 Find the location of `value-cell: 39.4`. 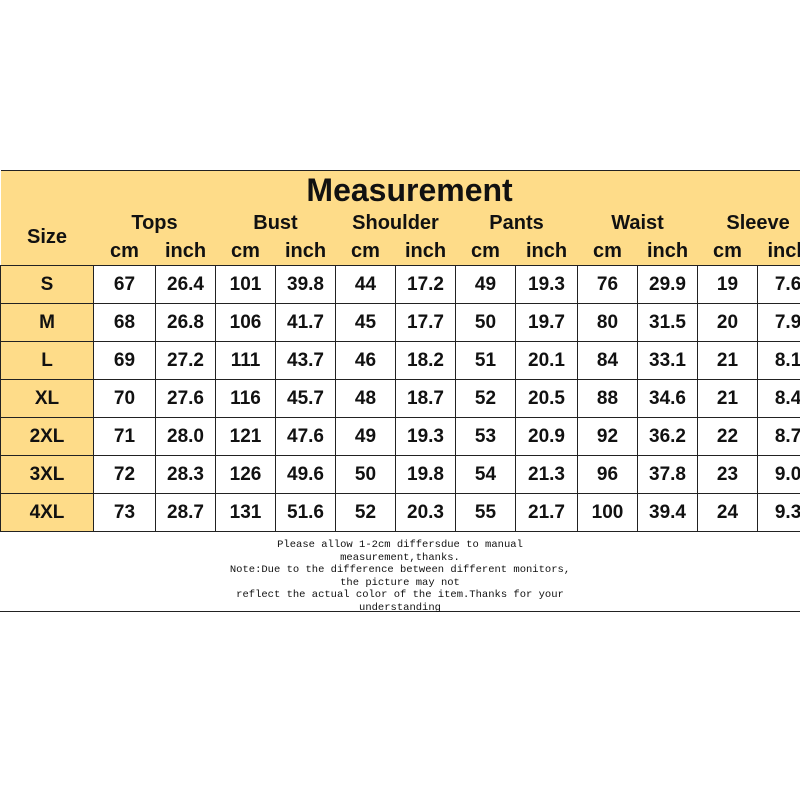

value-cell: 39.4 is located at coordinates (667, 512).